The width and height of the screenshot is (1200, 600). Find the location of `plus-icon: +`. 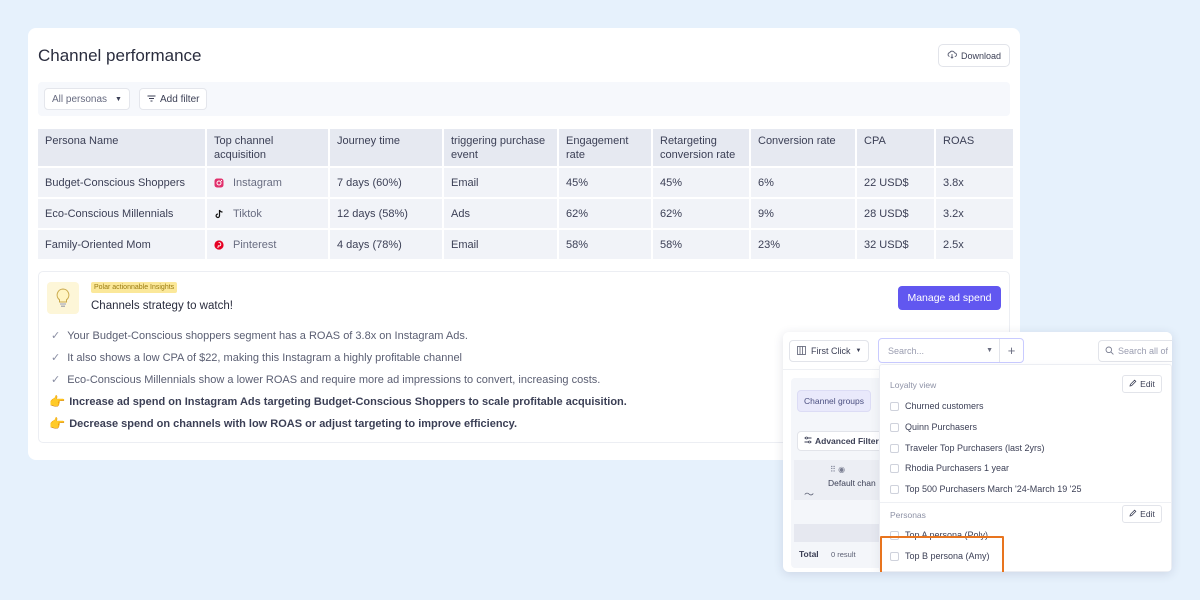

plus-icon: + is located at coordinates (1011, 350).